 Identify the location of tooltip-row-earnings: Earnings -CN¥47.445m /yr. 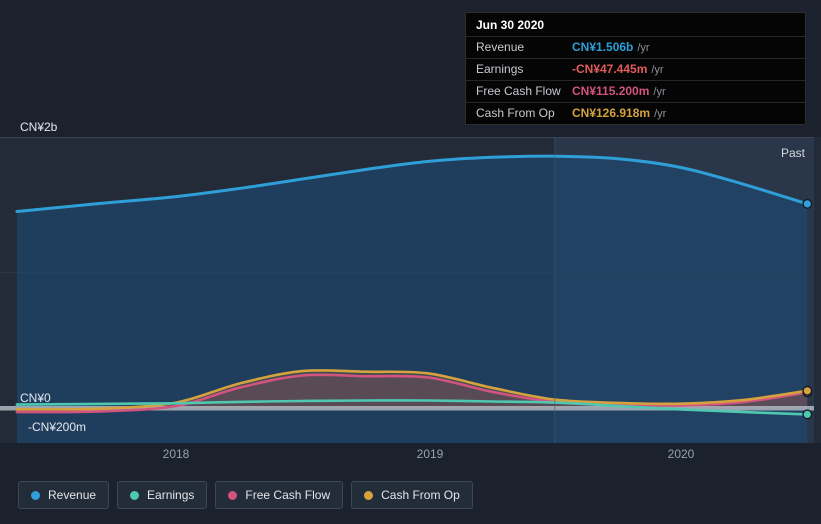
(635, 69).